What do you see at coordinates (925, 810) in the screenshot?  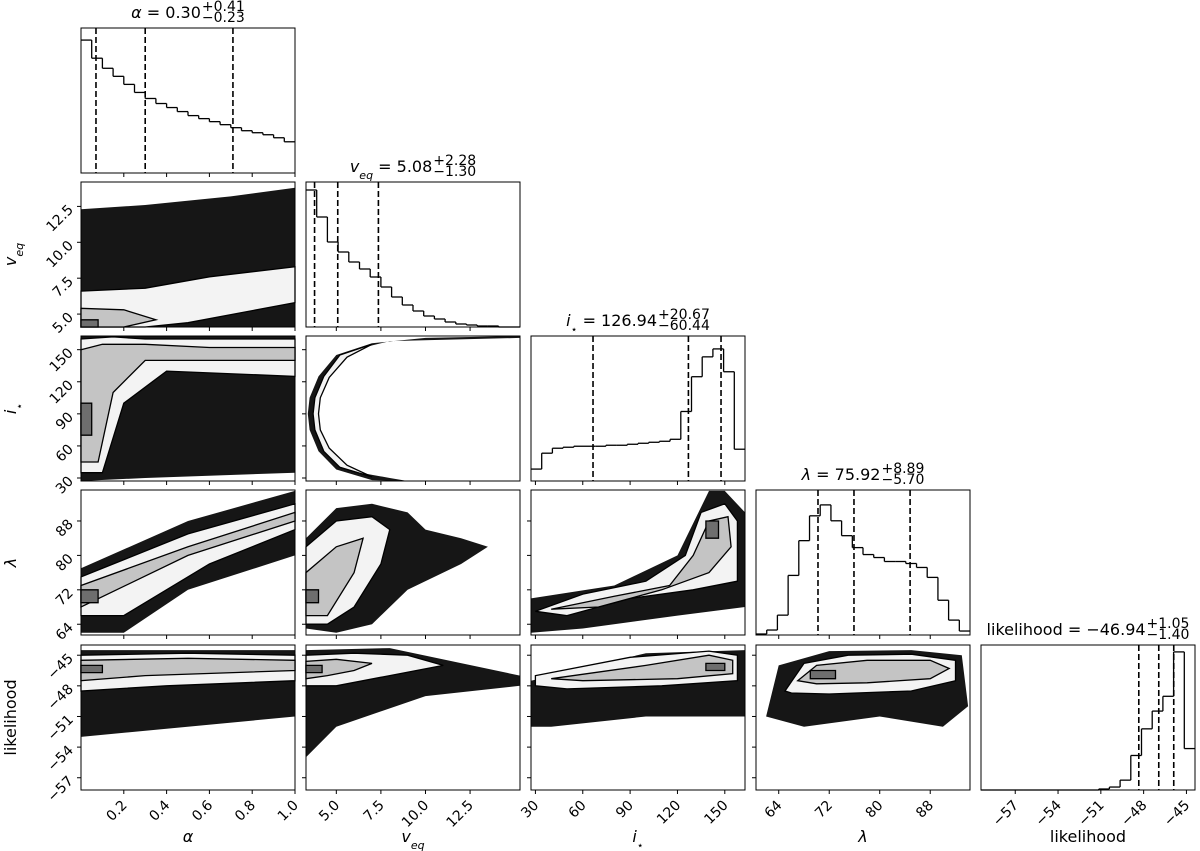 I see `x-tick-label: 88` at bounding box center [925, 810].